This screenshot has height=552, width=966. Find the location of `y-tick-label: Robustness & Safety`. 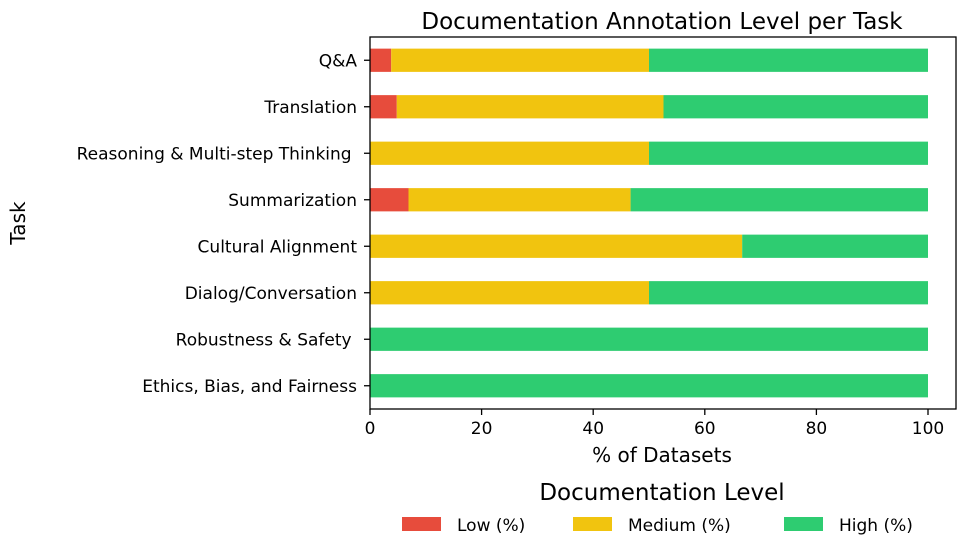

y-tick-label: Robustness & Safety is located at coordinates (266, 340).